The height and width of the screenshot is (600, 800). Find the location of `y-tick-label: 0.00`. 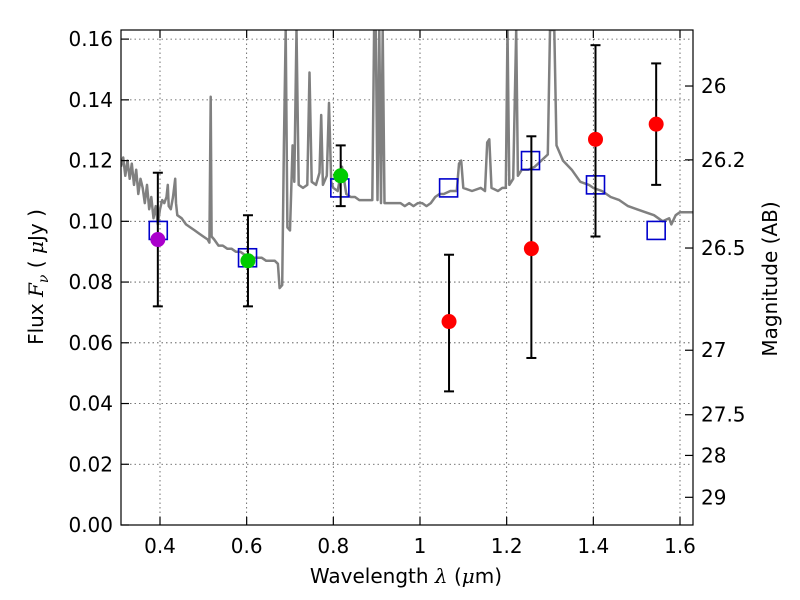

y-tick-label: 0.00 is located at coordinates (90, 525).